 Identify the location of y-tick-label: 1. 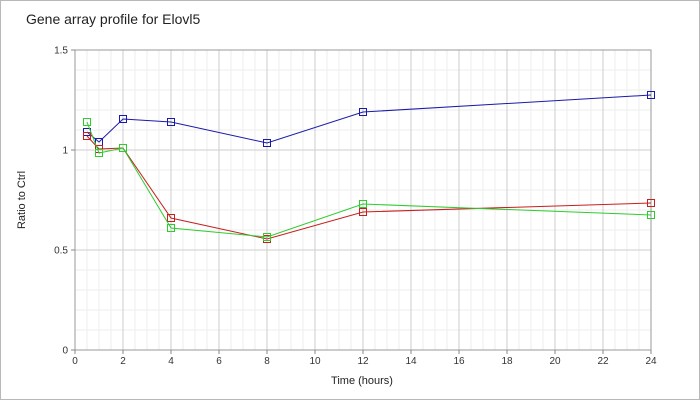
(65, 151).